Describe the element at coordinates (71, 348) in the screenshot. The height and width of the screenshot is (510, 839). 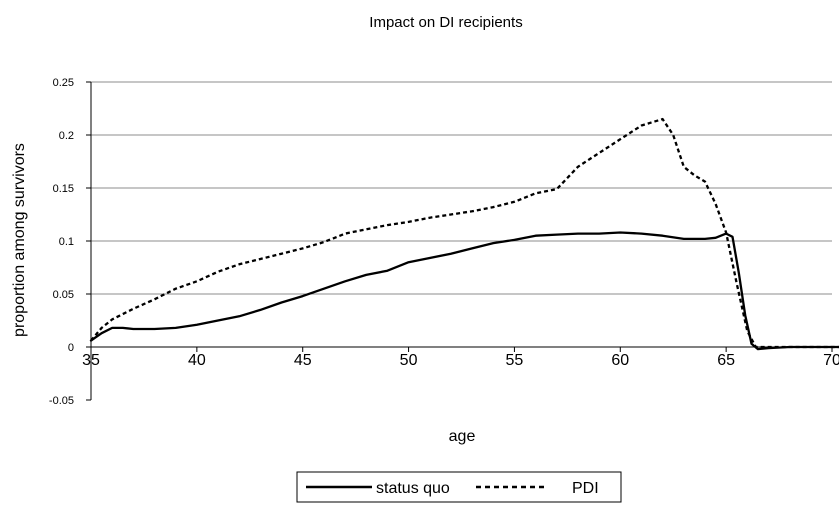
I see `y-tick-label: 0` at that location.